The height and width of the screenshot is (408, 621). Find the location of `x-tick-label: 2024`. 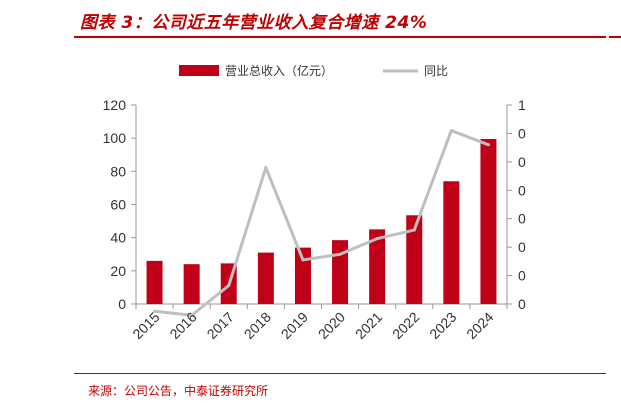

x-tick-label: 2024 is located at coordinates (479, 325).